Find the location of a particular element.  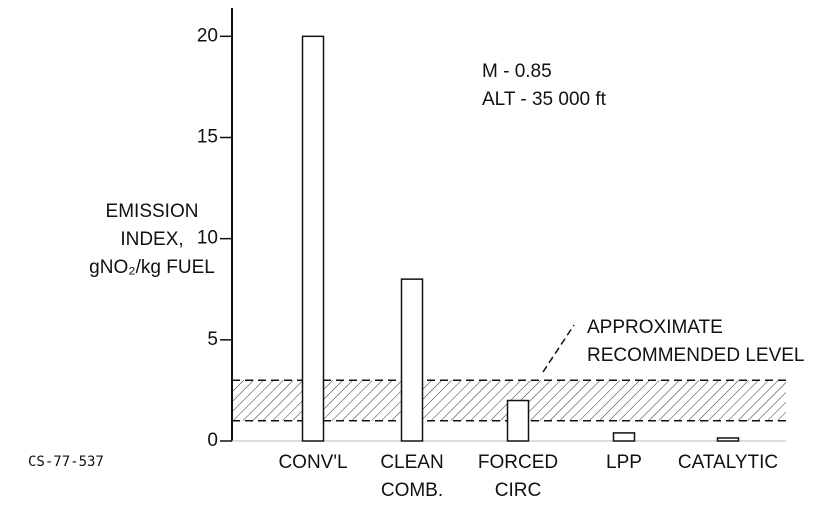

y-tick-label: 15 is located at coordinates (207, 137).